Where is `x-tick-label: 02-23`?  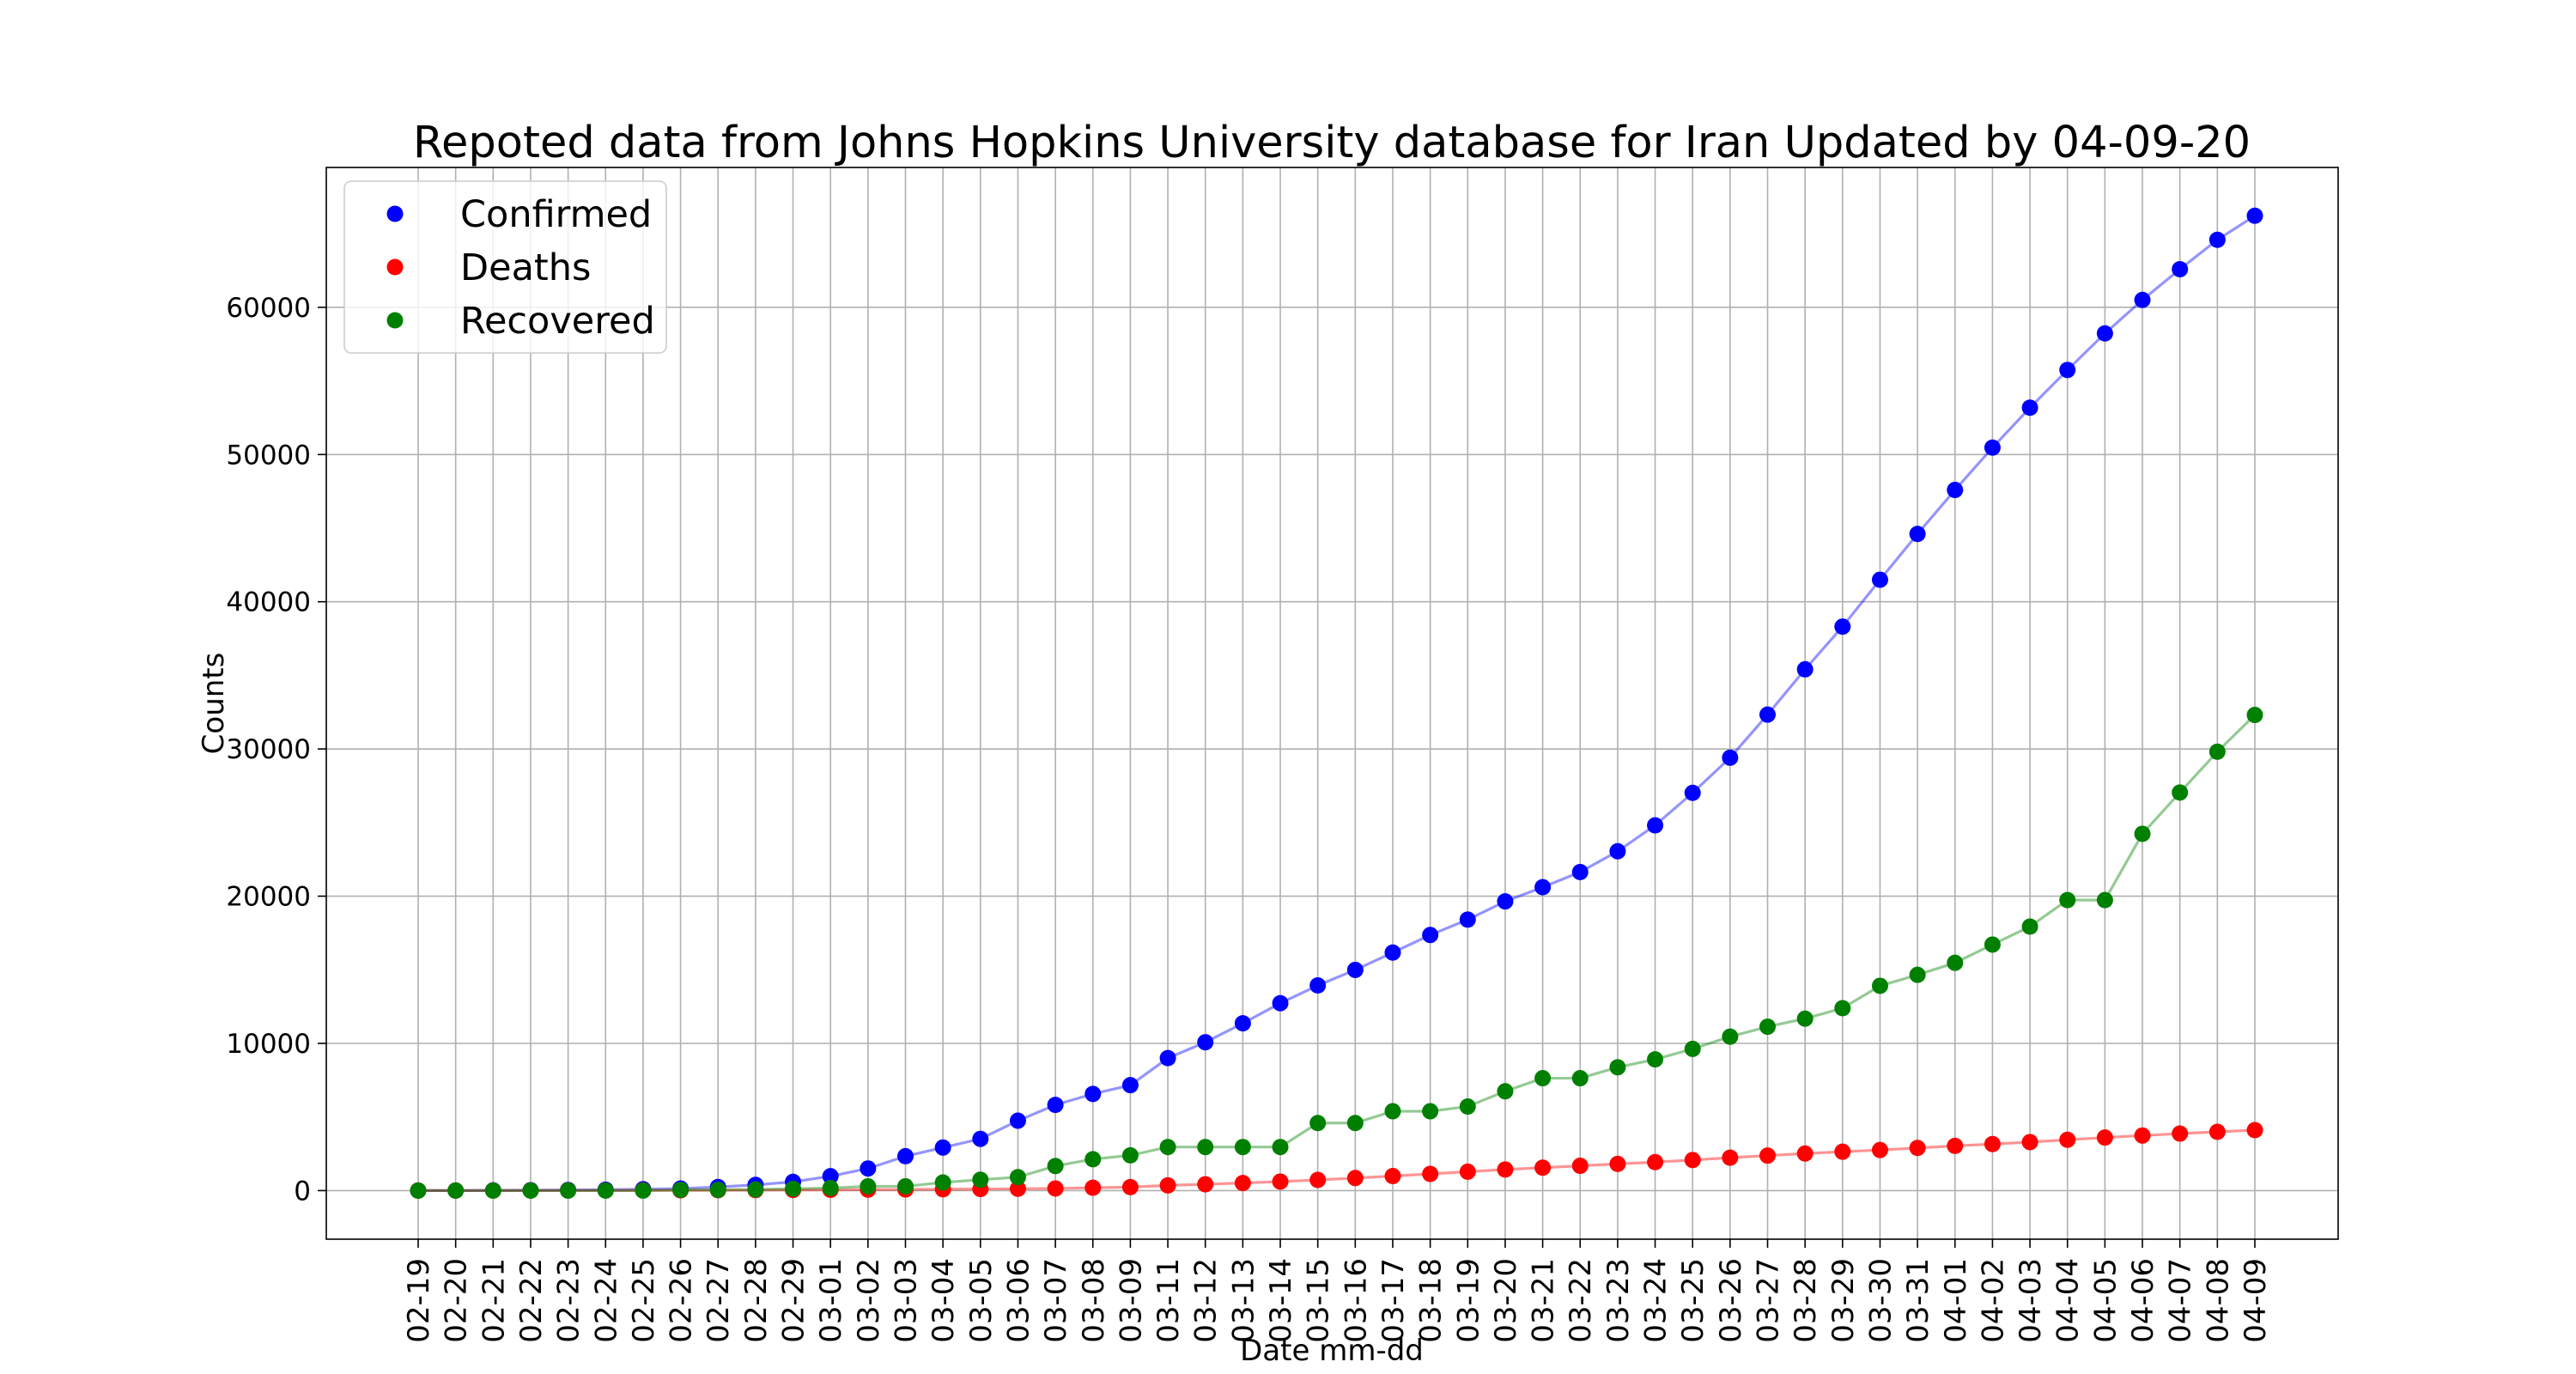 x-tick-label: 02-23 is located at coordinates (569, 1300).